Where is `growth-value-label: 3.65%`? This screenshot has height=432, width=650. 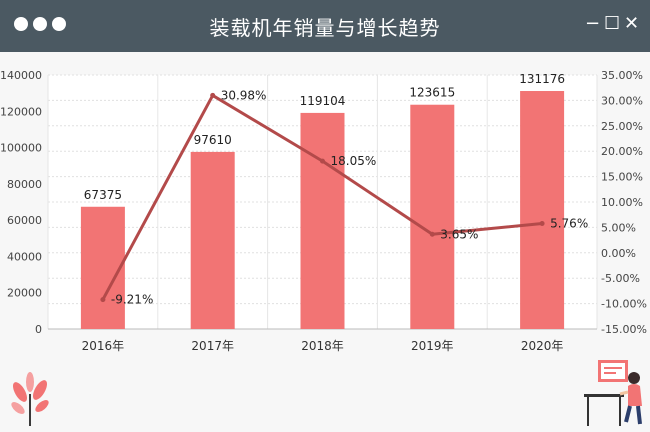
growth-value-label: 3.65% is located at coordinates (459, 234).